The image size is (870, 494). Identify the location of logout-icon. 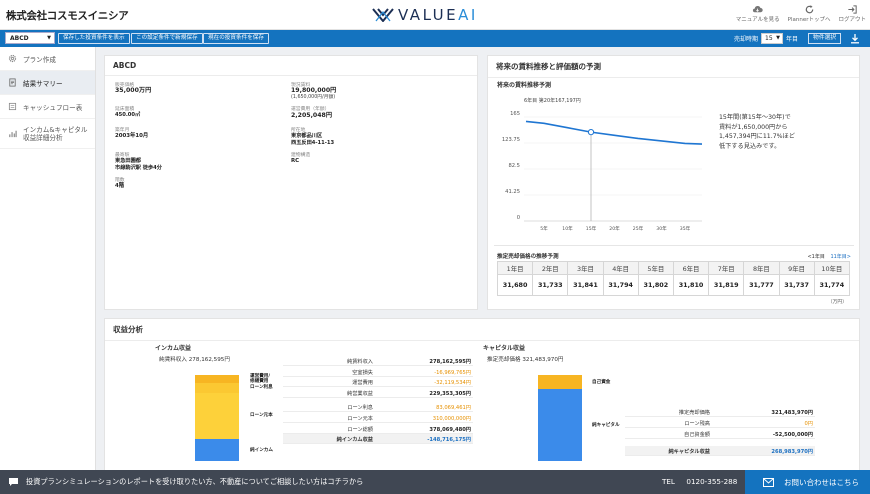
(852, 9).